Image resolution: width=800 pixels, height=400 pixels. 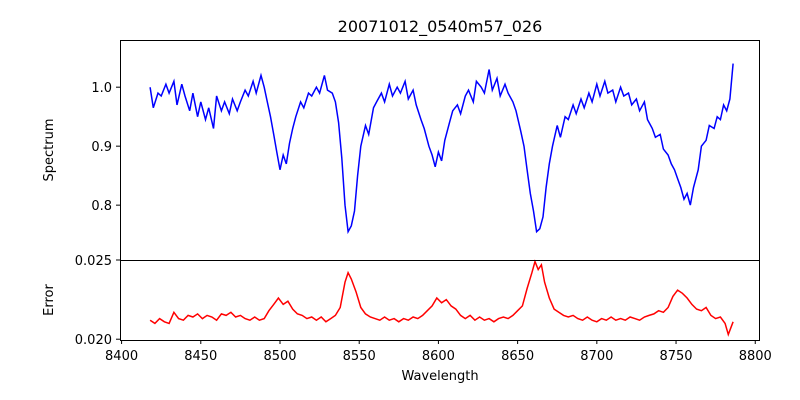 What do you see at coordinates (93, 340) in the screenshot?
I see `error-ytick-label: 0.020` at bounding box center [93, 340].